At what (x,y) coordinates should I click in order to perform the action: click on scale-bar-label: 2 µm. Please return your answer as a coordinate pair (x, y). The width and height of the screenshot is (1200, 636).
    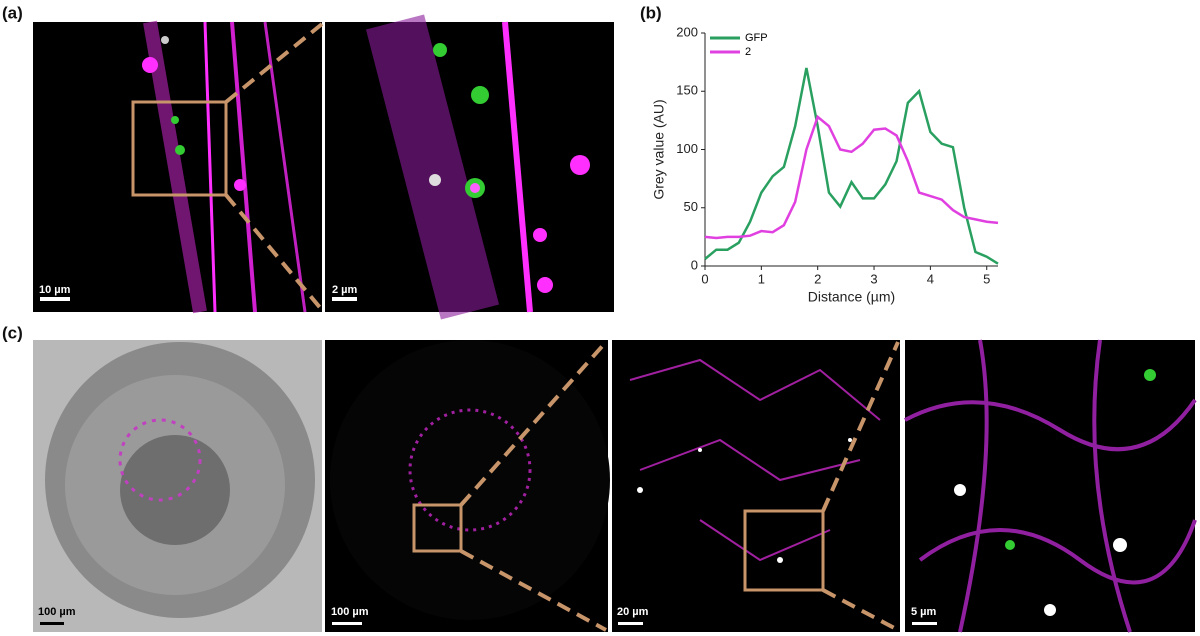
    Looking at the image, I should click on (345, 290).